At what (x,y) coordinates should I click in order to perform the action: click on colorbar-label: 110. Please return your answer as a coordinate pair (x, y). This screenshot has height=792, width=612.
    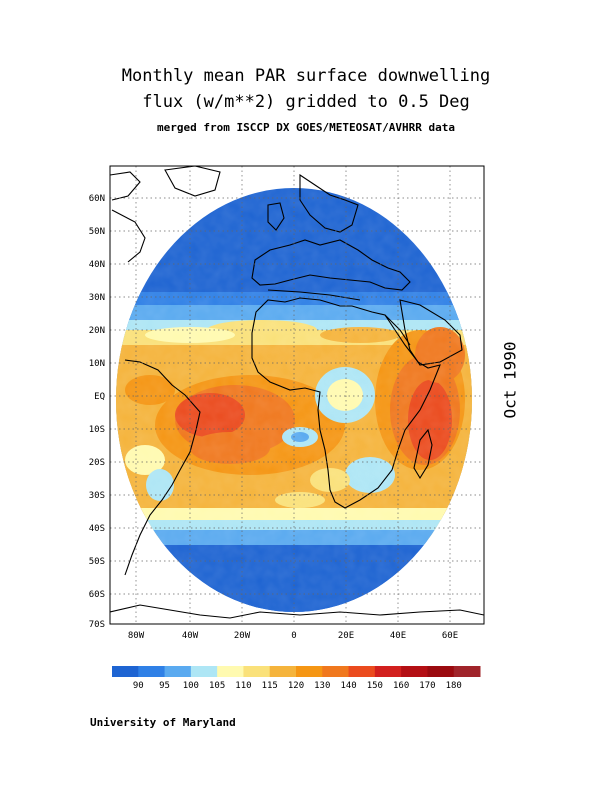
    Looking at the image, I should click on (243, 686).